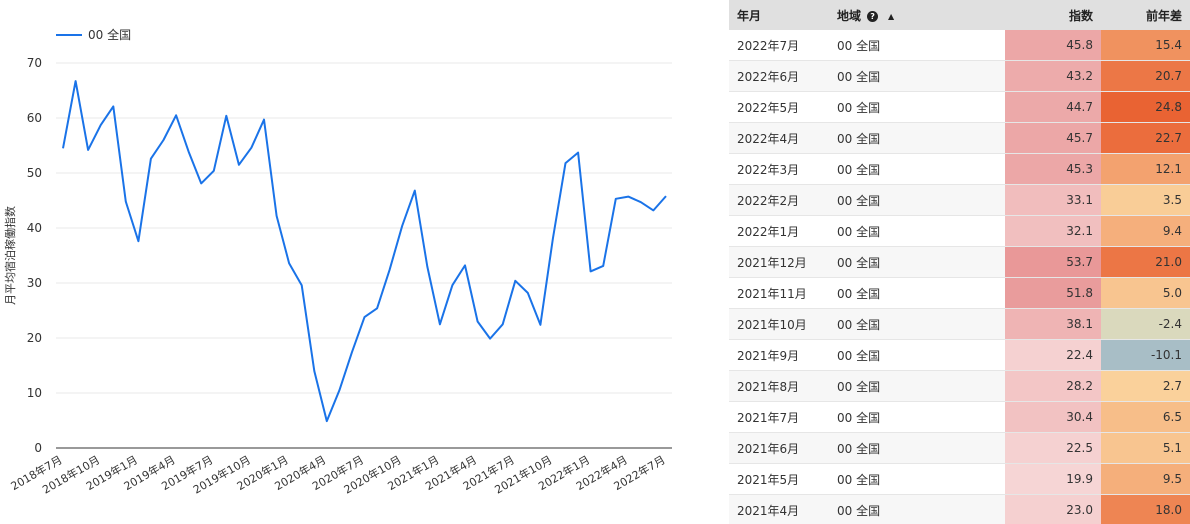 The image size is (1190, 524). What do you see at coordinates (1080, 15) in the screenshot?
I see `header-index-label: 指数` at bounding box center [1080, 15].